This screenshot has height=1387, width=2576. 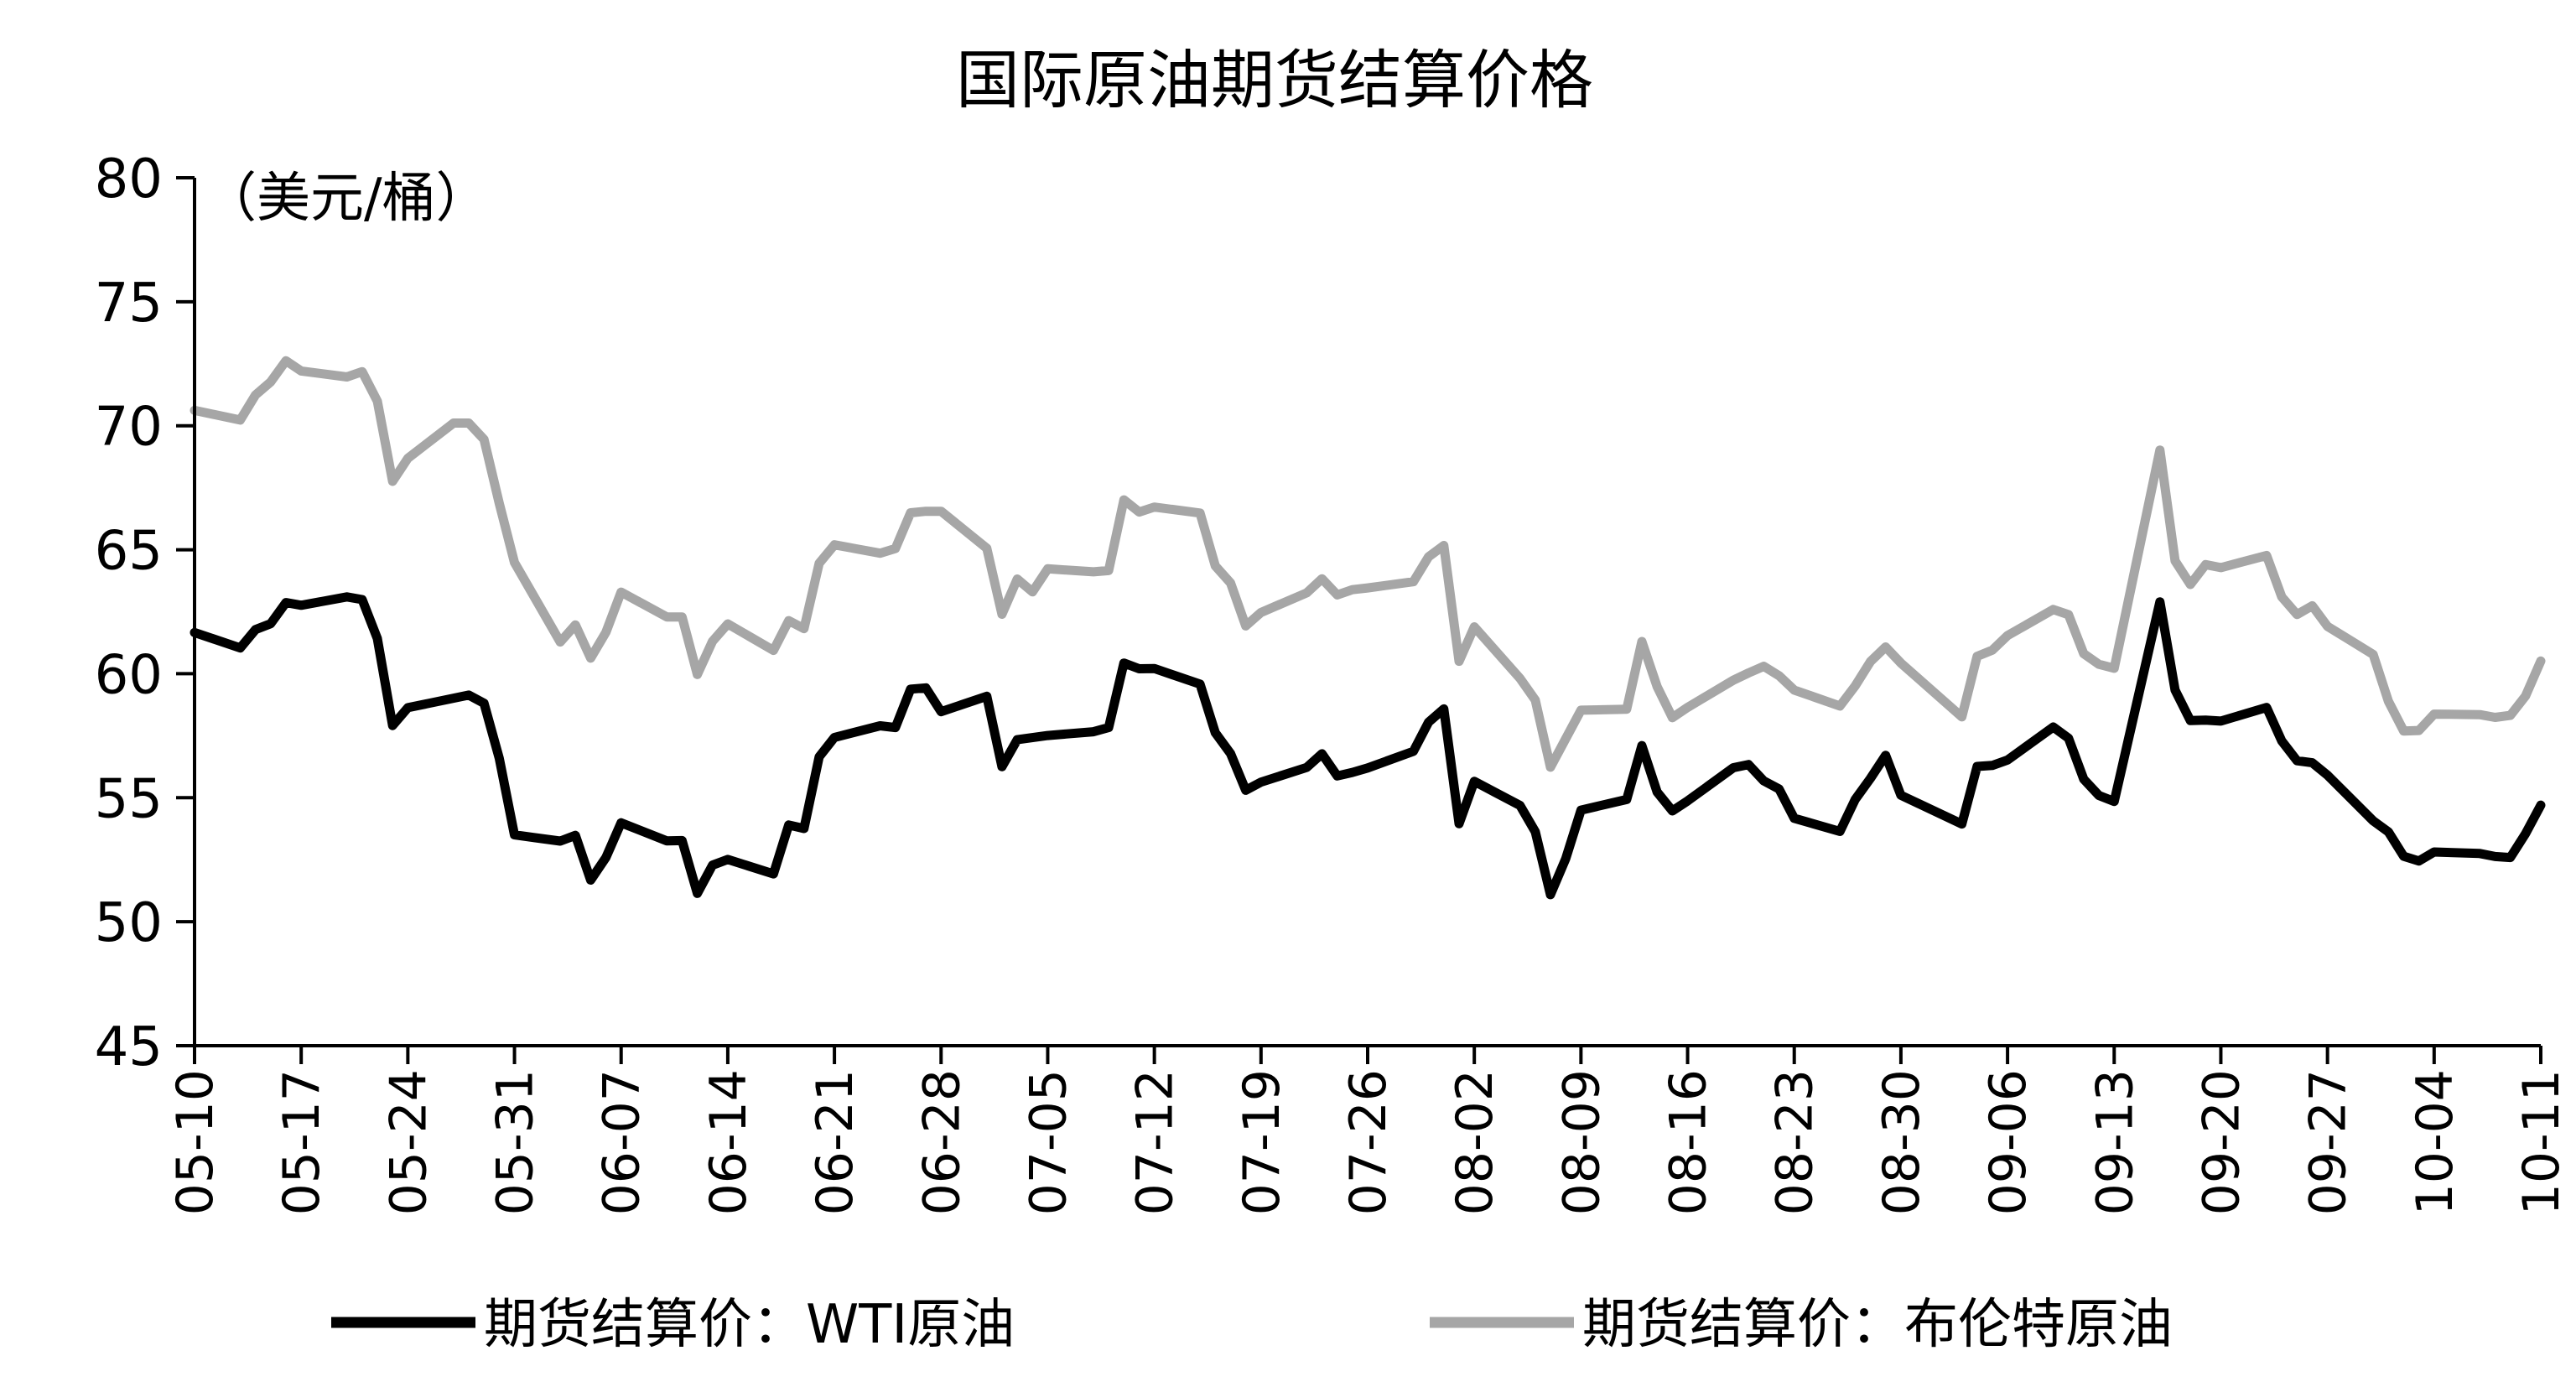 What do you see at coordinates (145, 613) in the screenshot?
I see `y-axis-ticks: 45 50 55 60 65 70 75 80` at bounding box center [145, 613].